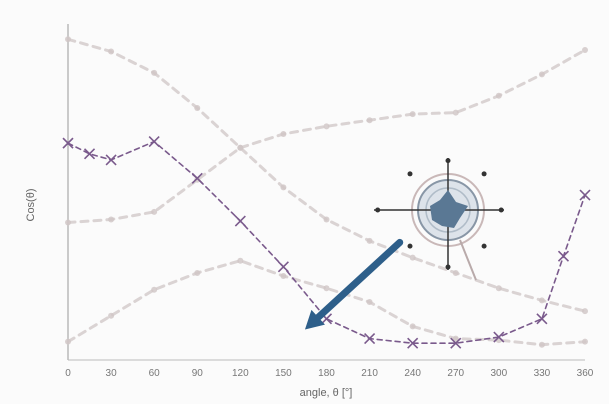  Describe the element at coordinates (68, 373) in the screenshot. I see `x-tick-label: 0` at that location.